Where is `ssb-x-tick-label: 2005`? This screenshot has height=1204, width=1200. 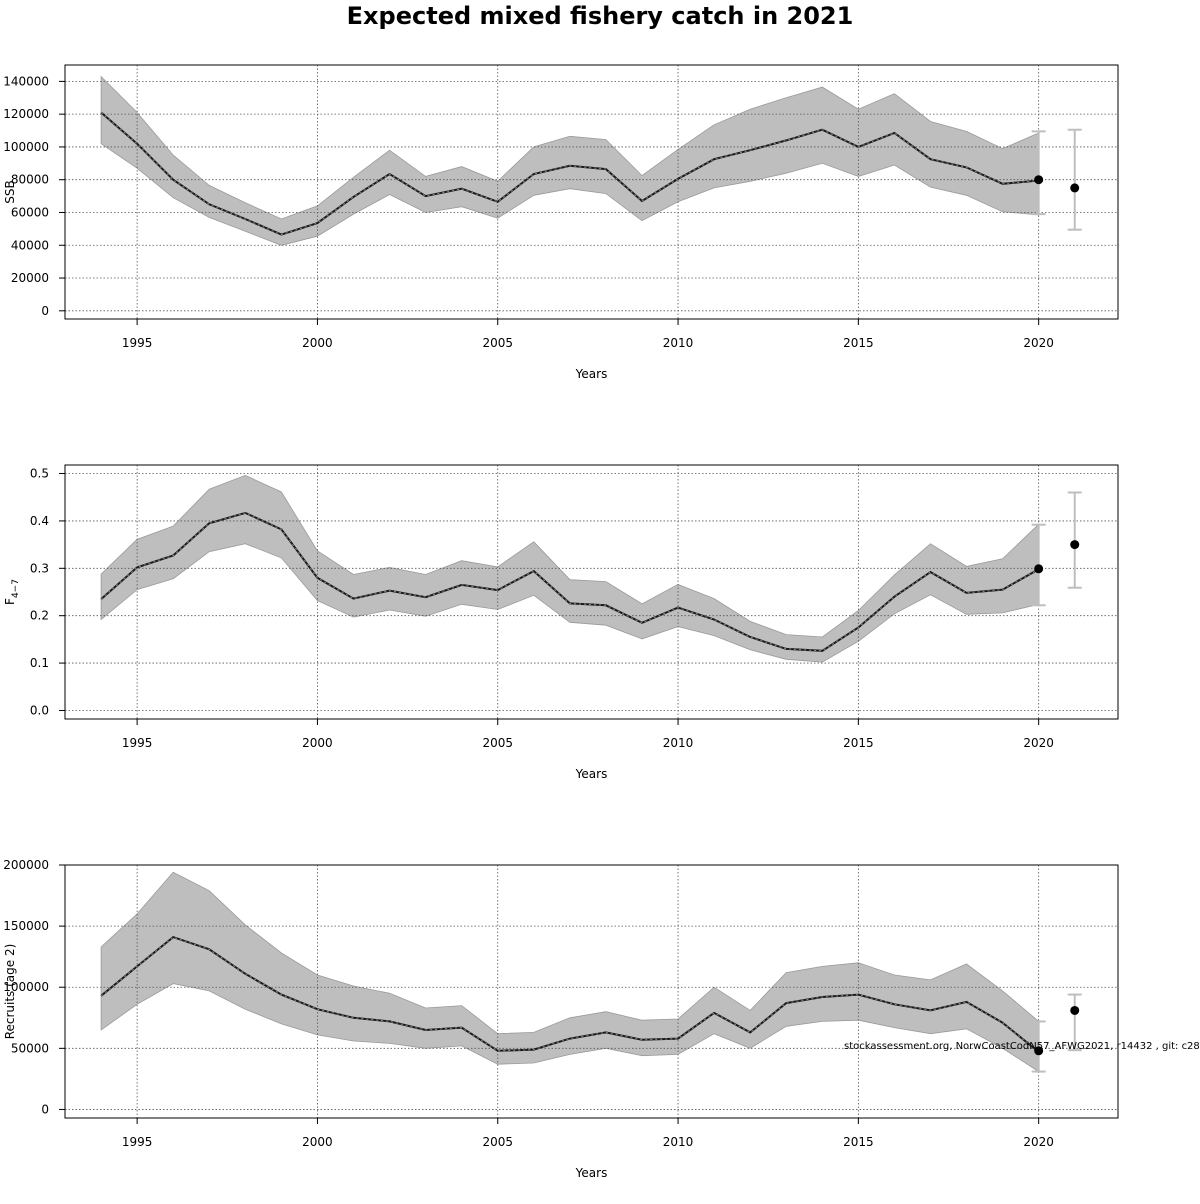
ssb-x-tick-label: 2005 is located at coordinates (497, 343).